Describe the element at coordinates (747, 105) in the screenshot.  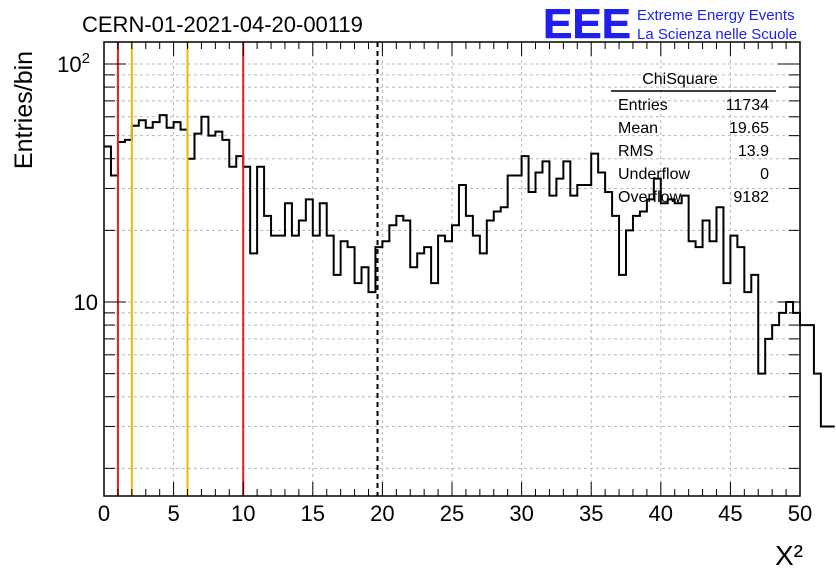
I see `stats-value-entries: 11734` at that location.